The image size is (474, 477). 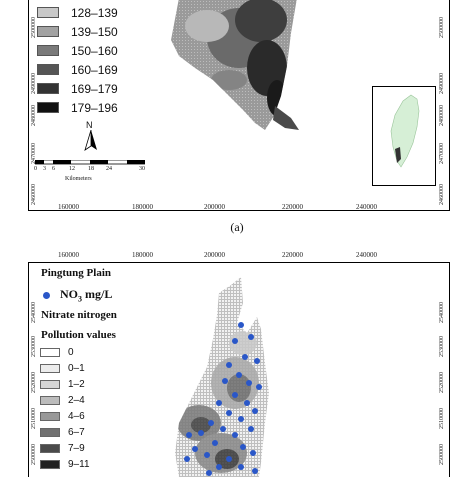 I want to click on points-unit: mg/L, so click(x=97, y=294).